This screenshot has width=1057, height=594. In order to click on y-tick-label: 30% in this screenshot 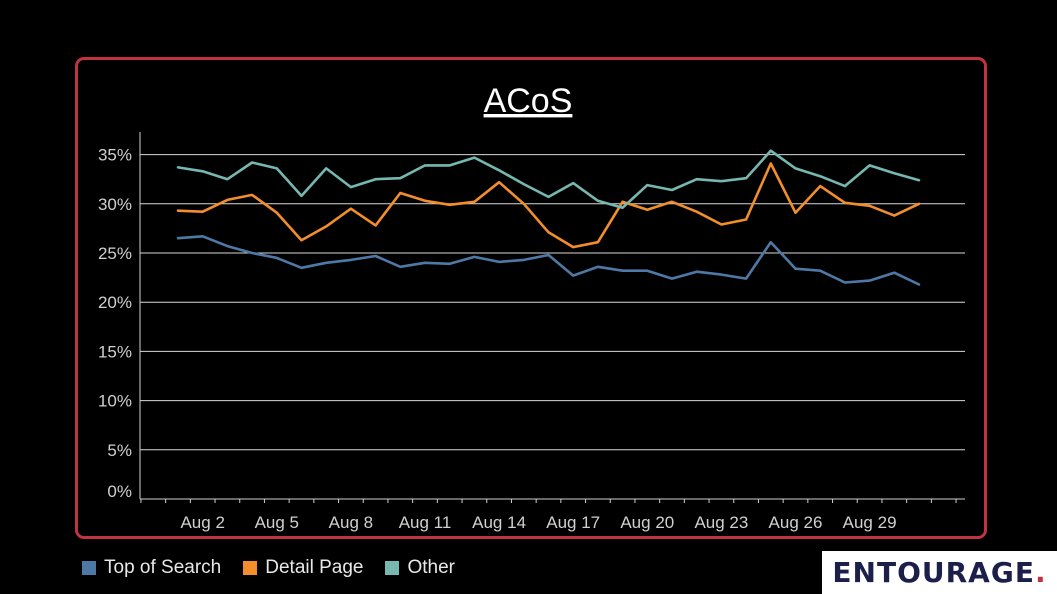, I will do `click(115, 204)`.